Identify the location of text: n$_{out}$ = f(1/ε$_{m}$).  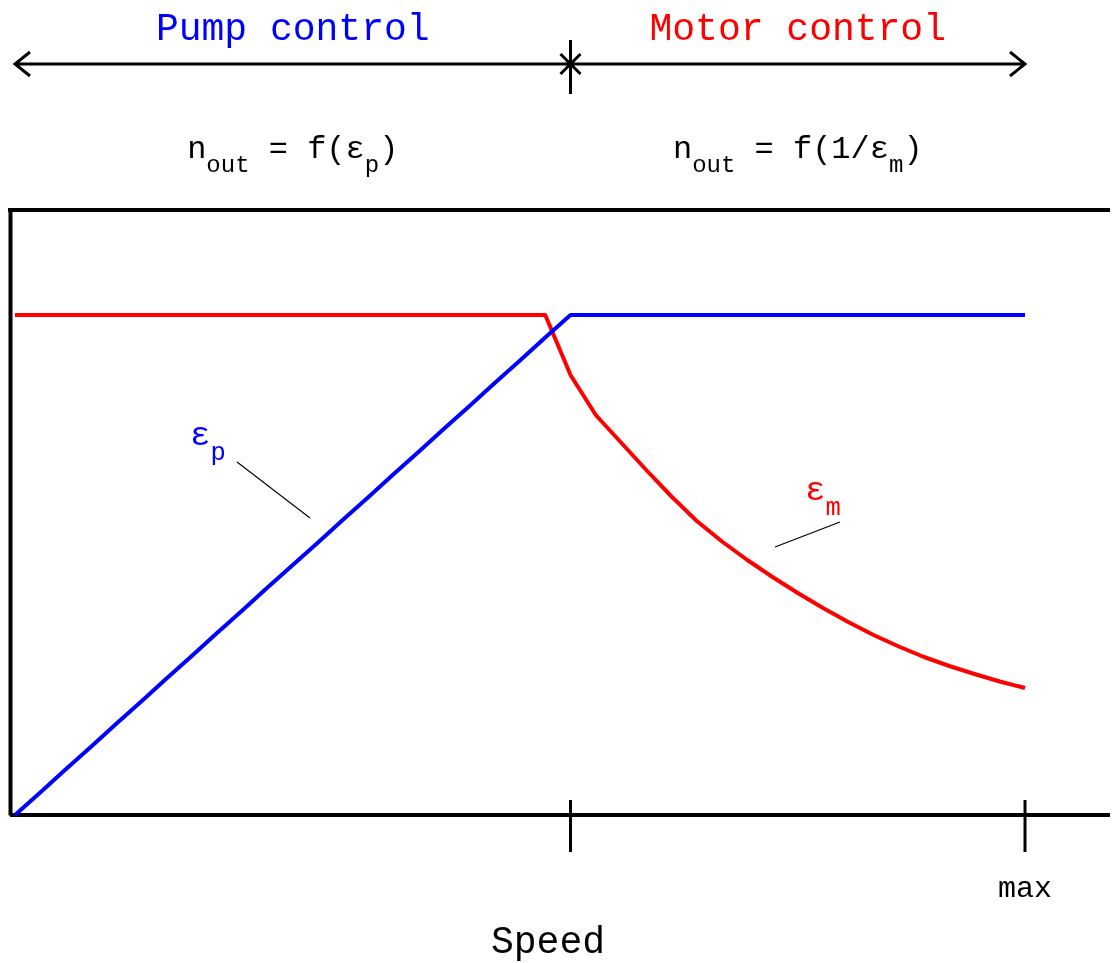
(797, 155).